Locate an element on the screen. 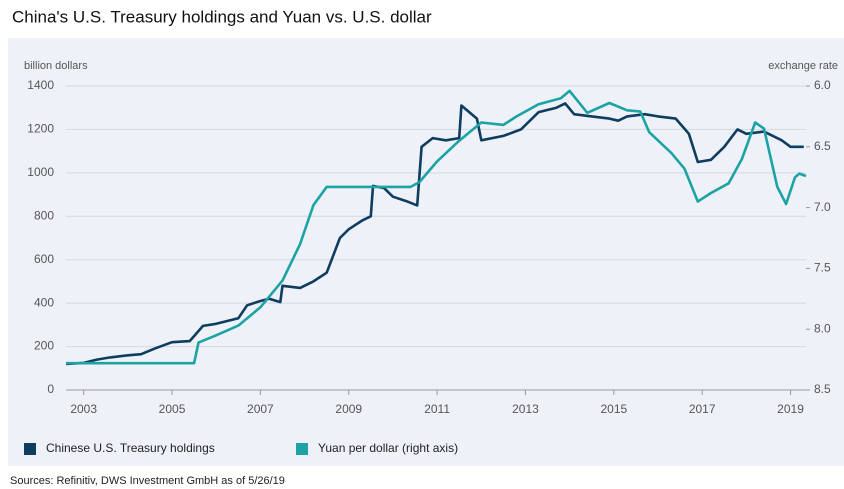 The height and width of the screenshot is (489, 844). y2-tick-label: 8.0 is located at coordinates (822, 328).